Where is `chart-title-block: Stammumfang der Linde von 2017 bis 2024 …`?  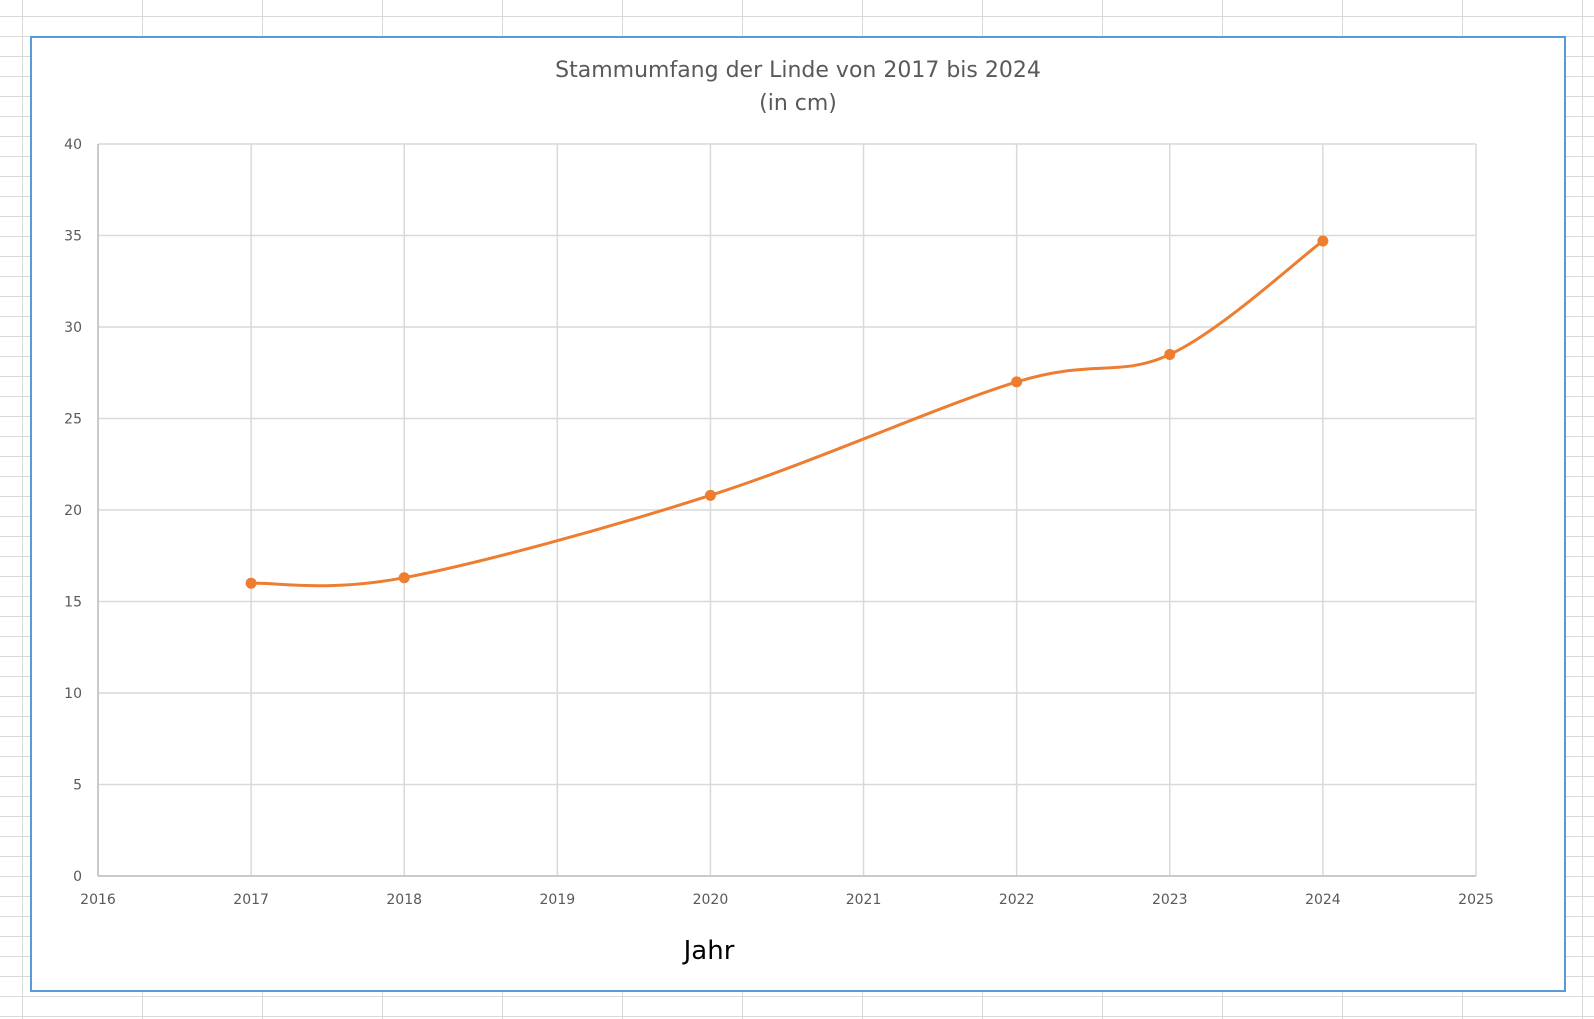
chart-title-block: Stammumfang der Linde von 2017 bis 2024 … is located at coordinates (798, 87).